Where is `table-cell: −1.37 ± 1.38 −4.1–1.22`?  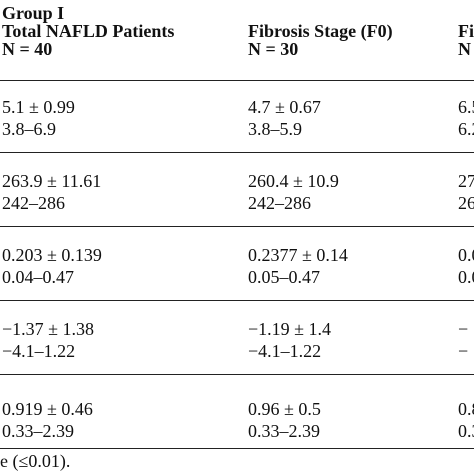
table-cell: −1.37 ± 1.38 −4.1–1.22 is located at coordinates (48, 340).